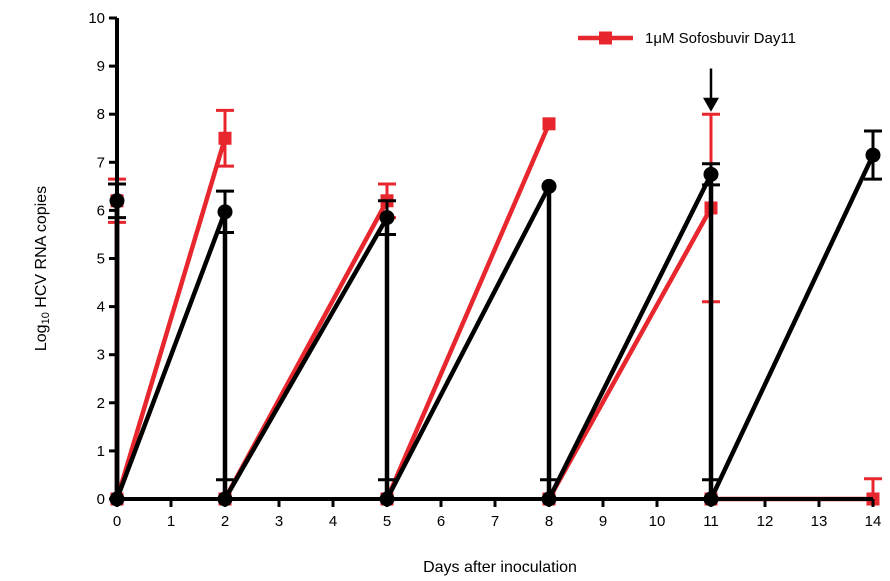 This screenshot has width=890, height=581. What do you see at coordinates (441, 521) in the screenshot?
I see `x-tick-label: 6` at bounding box center [441, 521].